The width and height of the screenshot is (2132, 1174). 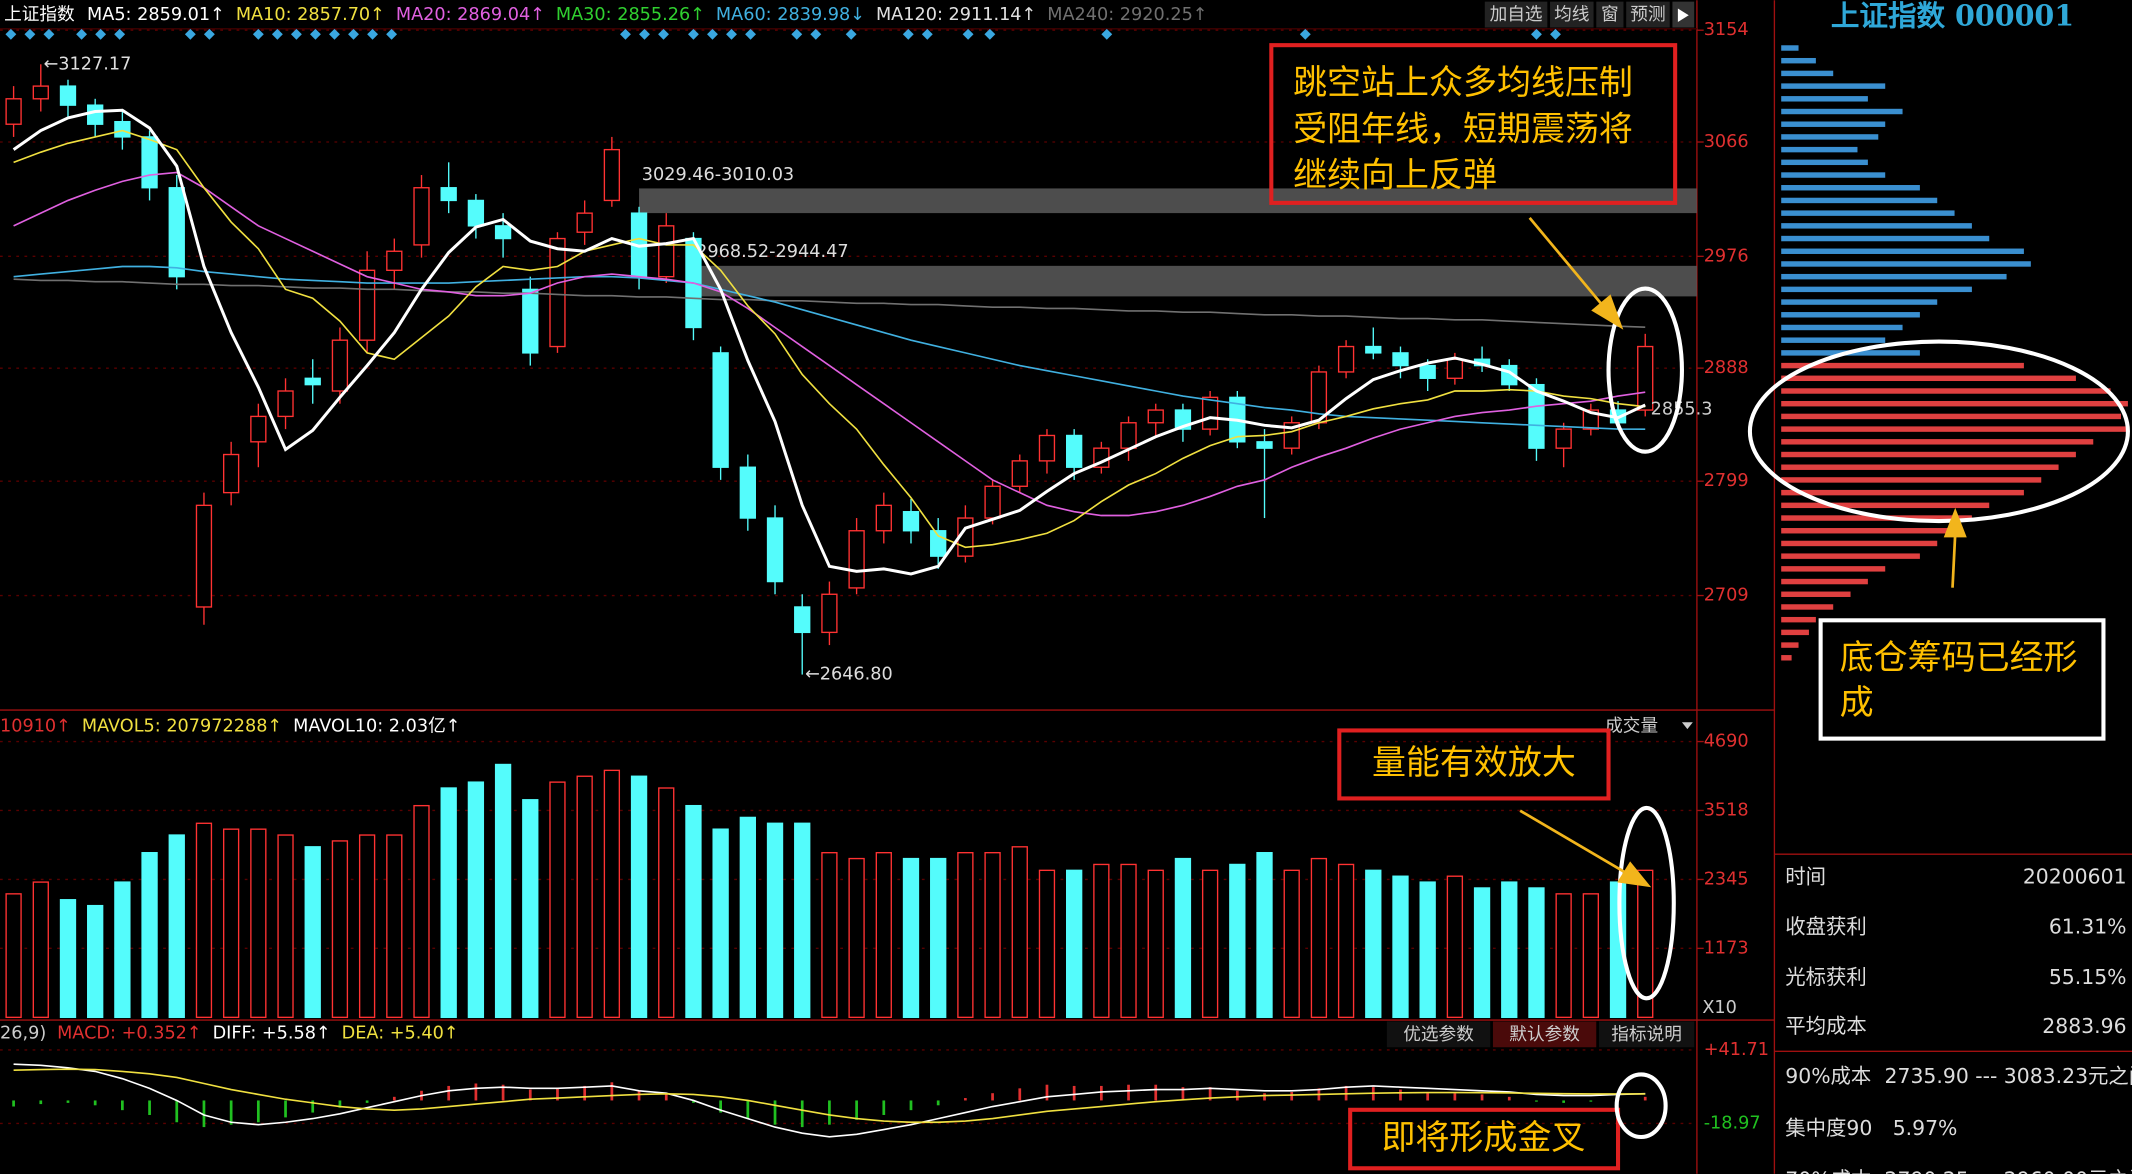 I want to click on toolbar-button: 均线, so click(x=1571, y=14).